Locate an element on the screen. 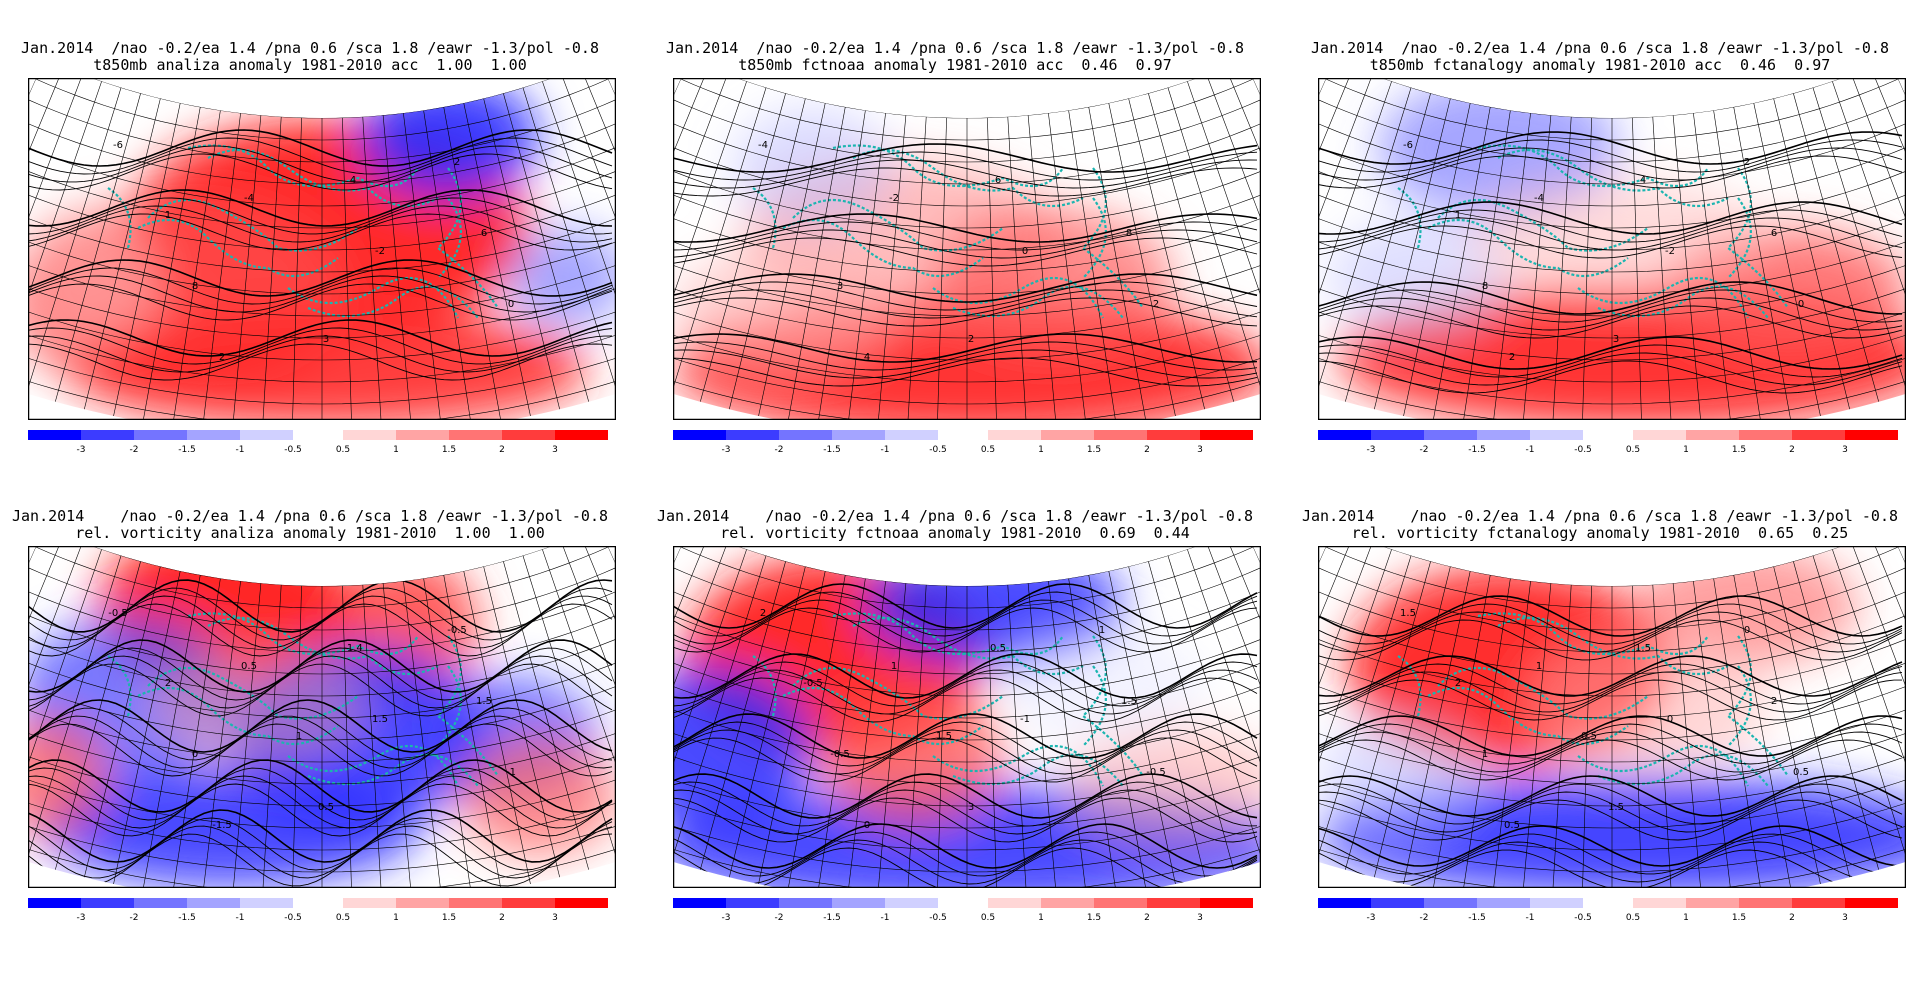  map-sector: 2 1 -1 -0.5 0 0.5 1.5 -0.5 3 1 -0.5 1.5 is located at coordinates (967, 717).